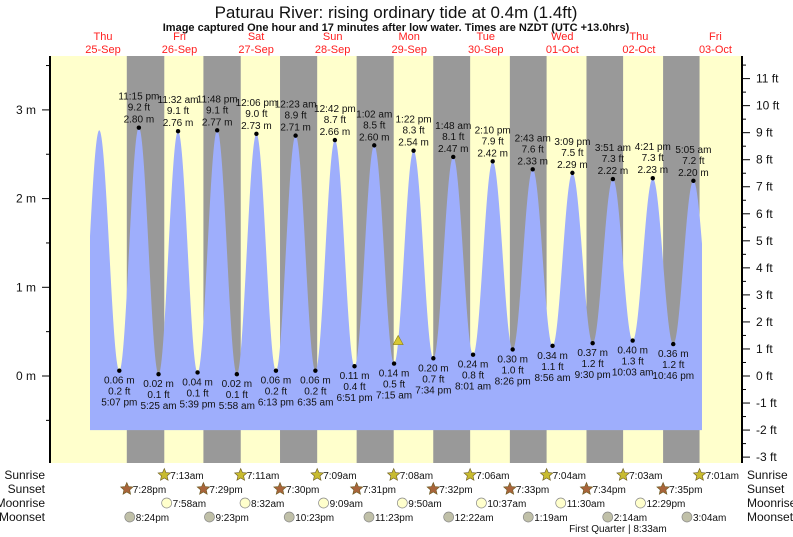 This screenshot has height=537, width=793. I want to click on right-tick-label: 9 ft, so click(764, 133).